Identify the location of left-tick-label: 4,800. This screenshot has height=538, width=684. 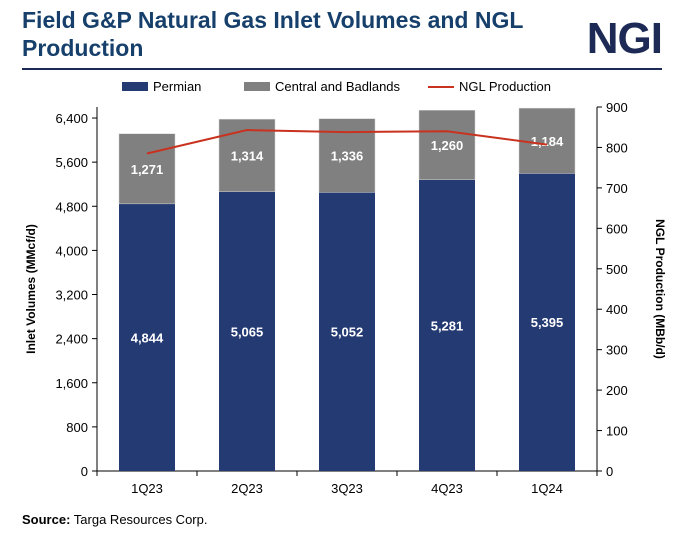
(71, 206).